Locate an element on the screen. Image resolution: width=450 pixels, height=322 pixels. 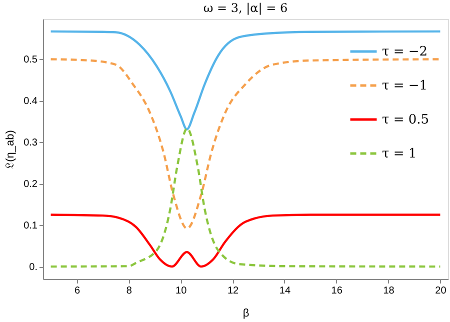
x-tick-label: 6 is located at coordinates (77, 291).